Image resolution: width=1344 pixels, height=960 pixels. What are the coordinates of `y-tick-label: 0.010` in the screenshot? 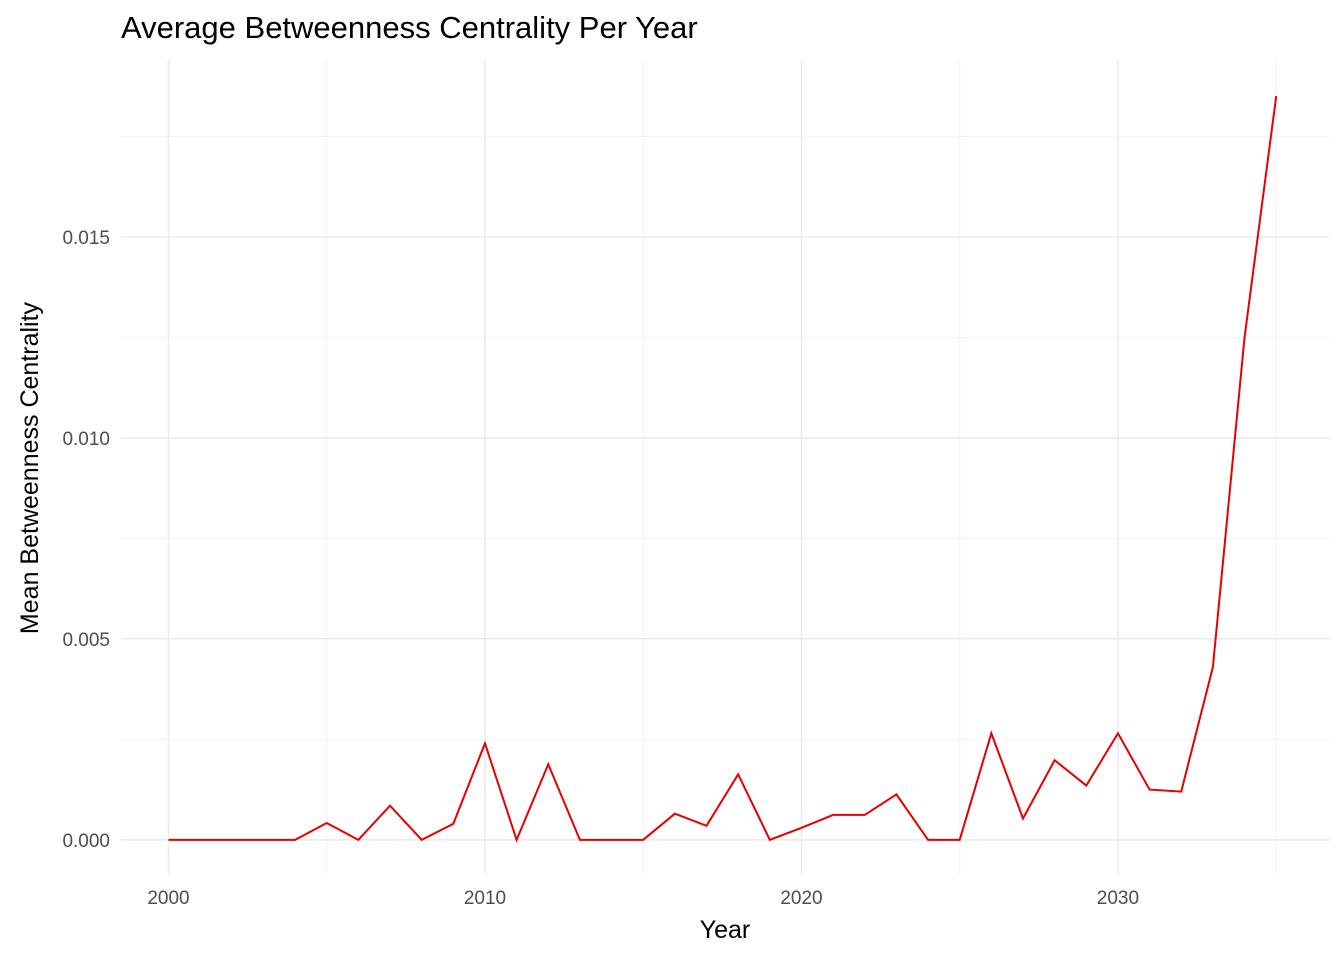 It's located at (86, 439).